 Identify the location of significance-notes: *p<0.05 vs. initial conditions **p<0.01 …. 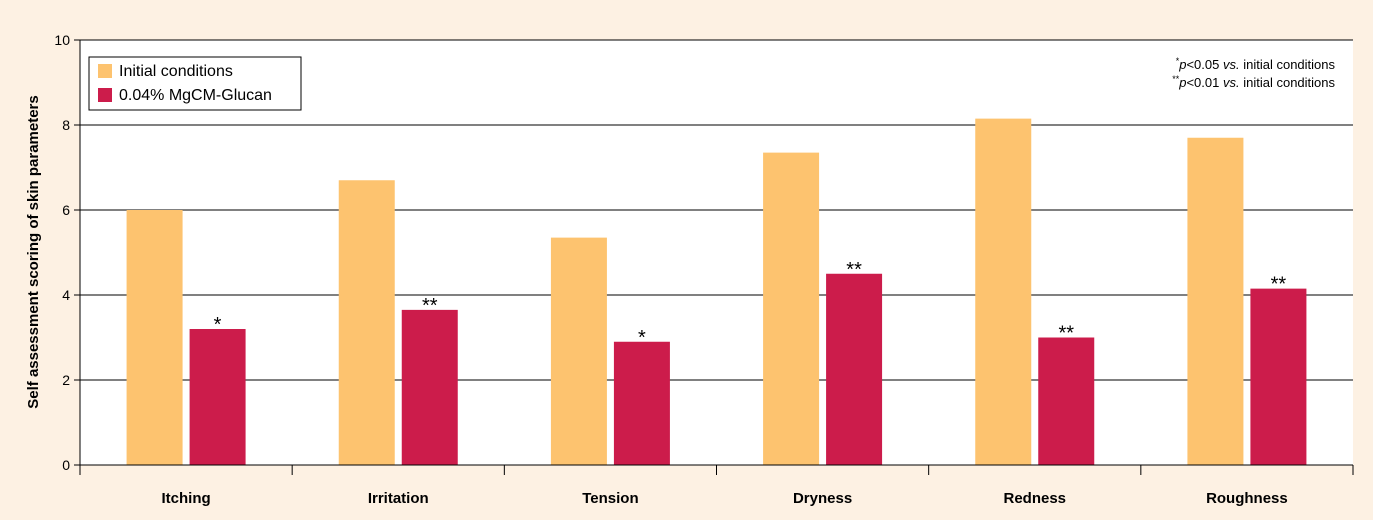
(1253, 73).